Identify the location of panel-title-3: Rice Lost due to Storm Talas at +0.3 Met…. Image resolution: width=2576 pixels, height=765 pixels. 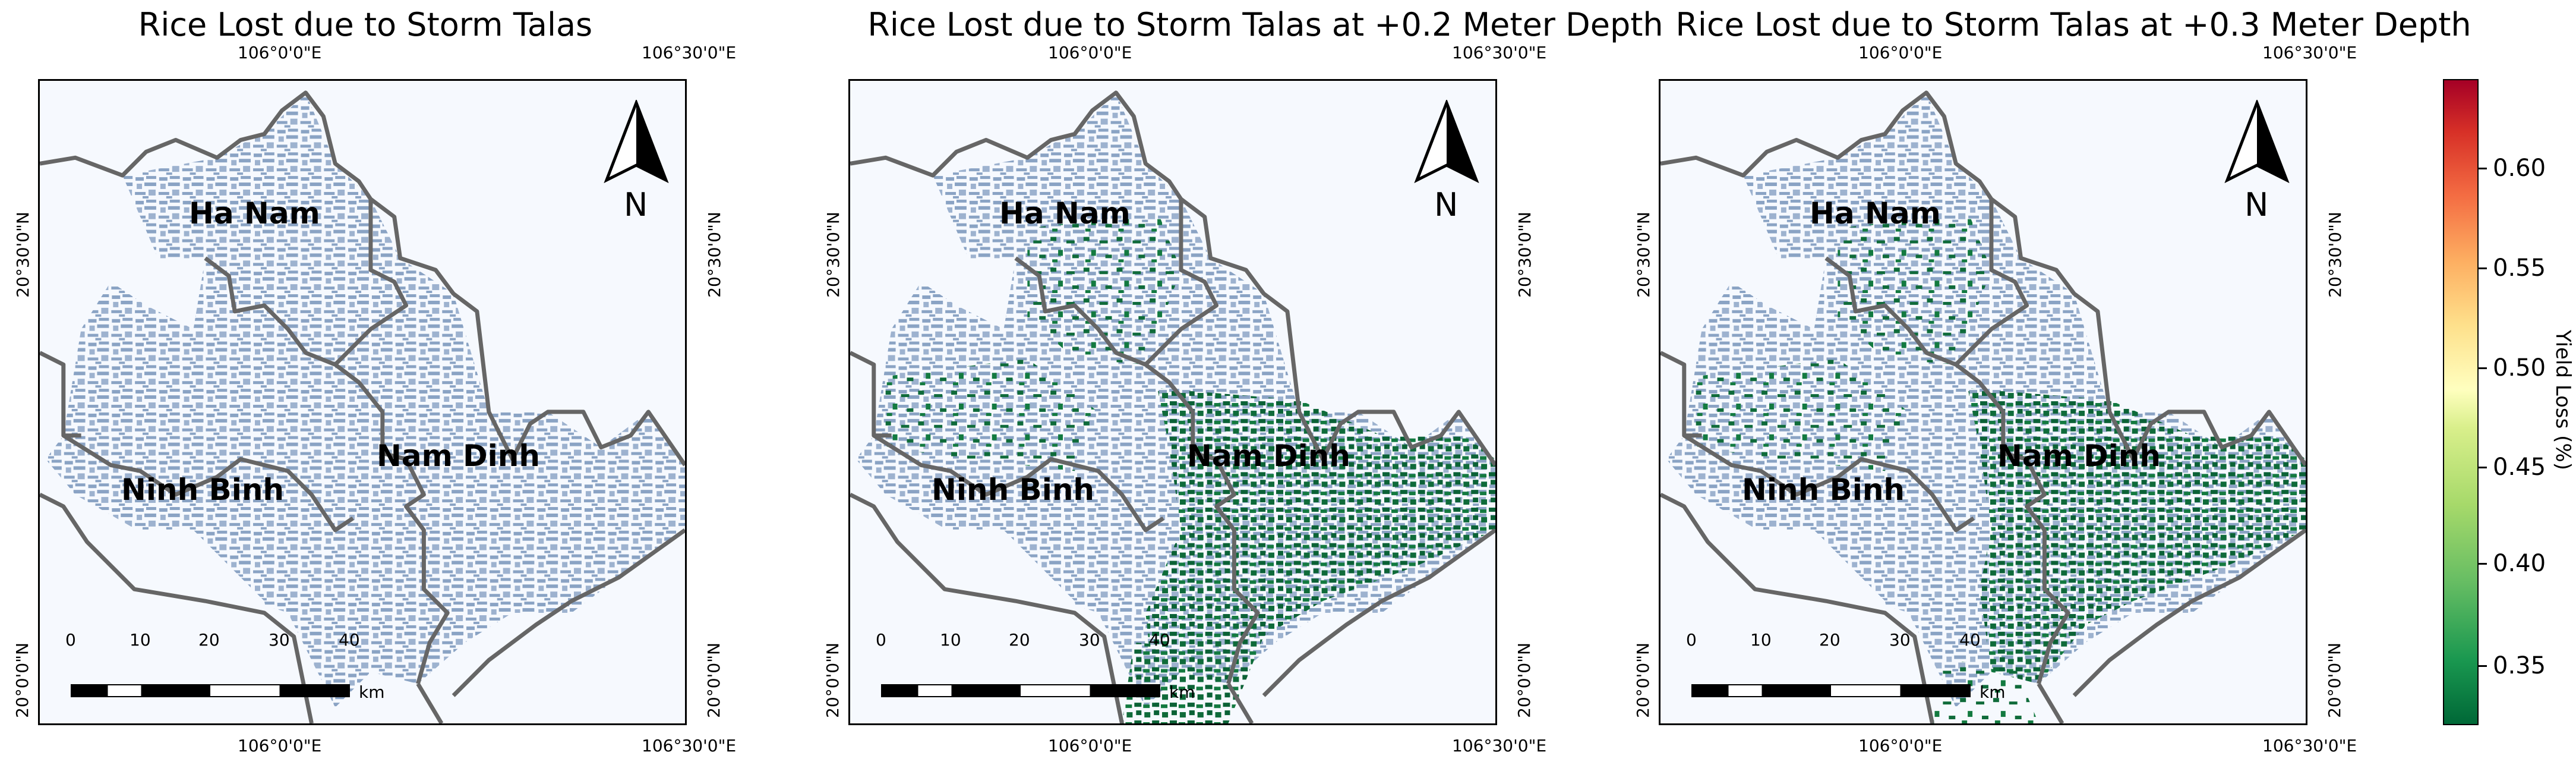
(2073, 24).